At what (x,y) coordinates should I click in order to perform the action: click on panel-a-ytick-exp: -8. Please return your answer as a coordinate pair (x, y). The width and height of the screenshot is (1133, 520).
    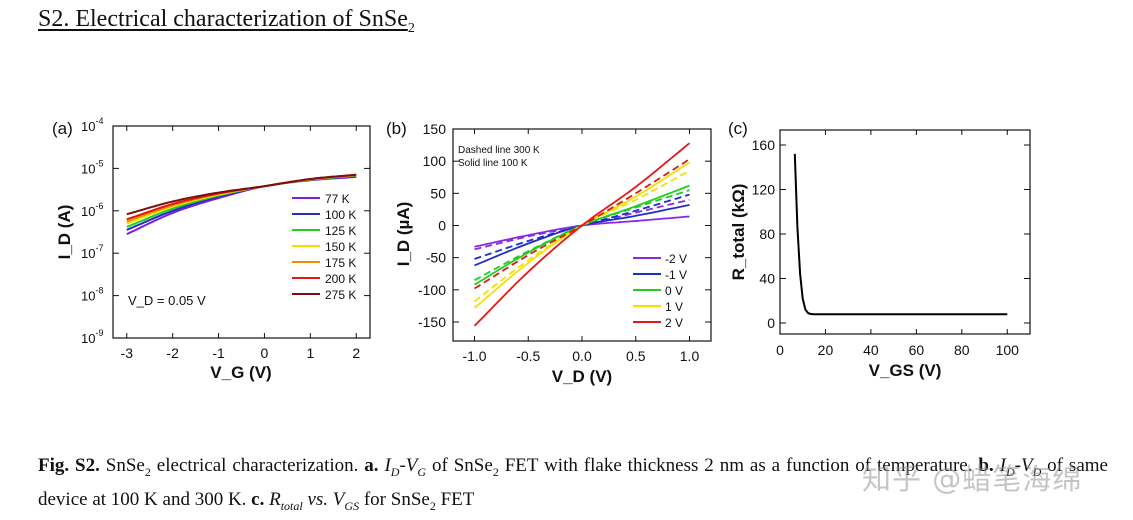
    Looking at the image, I should click on (99, 291).